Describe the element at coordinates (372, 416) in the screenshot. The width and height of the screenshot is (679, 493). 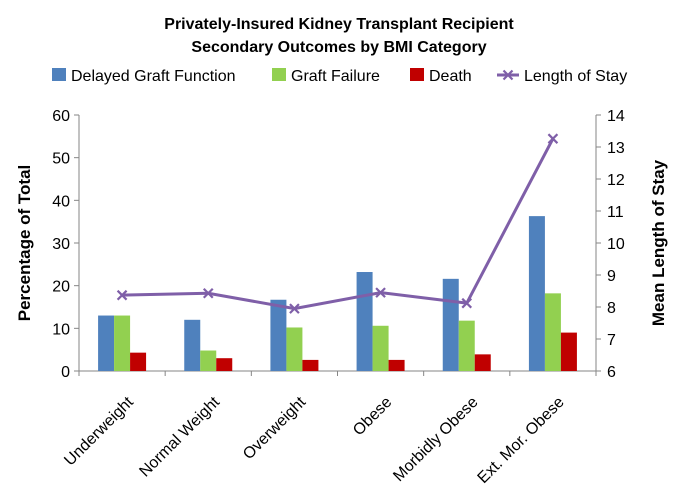
I see `x-tick-label: Obese` at that location.